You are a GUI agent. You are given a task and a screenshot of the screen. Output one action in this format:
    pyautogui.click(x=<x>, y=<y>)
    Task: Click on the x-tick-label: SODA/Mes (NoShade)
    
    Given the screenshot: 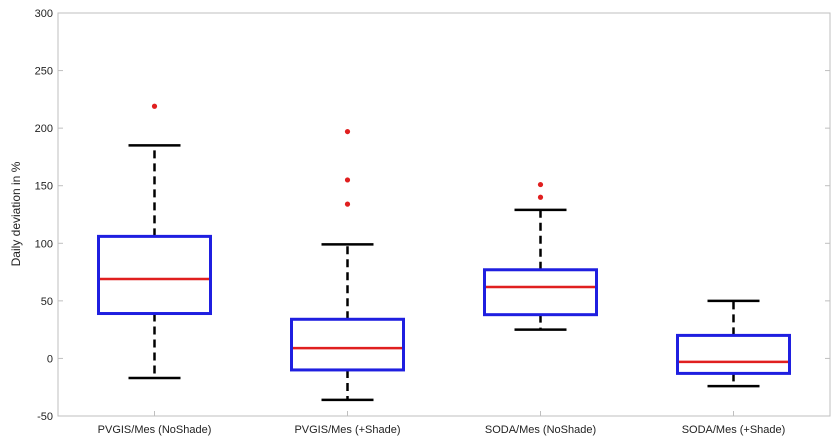 What is the action you would take?
    pyautogui.click(x=540, y=430)
    